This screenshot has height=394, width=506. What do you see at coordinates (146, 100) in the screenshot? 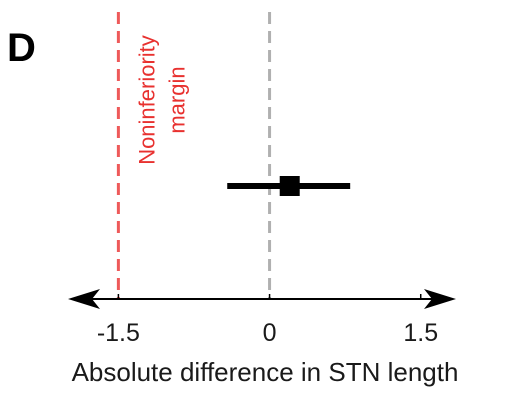
I see `annotation-line-1: Noninferiority` at bounding box center [146, 100].